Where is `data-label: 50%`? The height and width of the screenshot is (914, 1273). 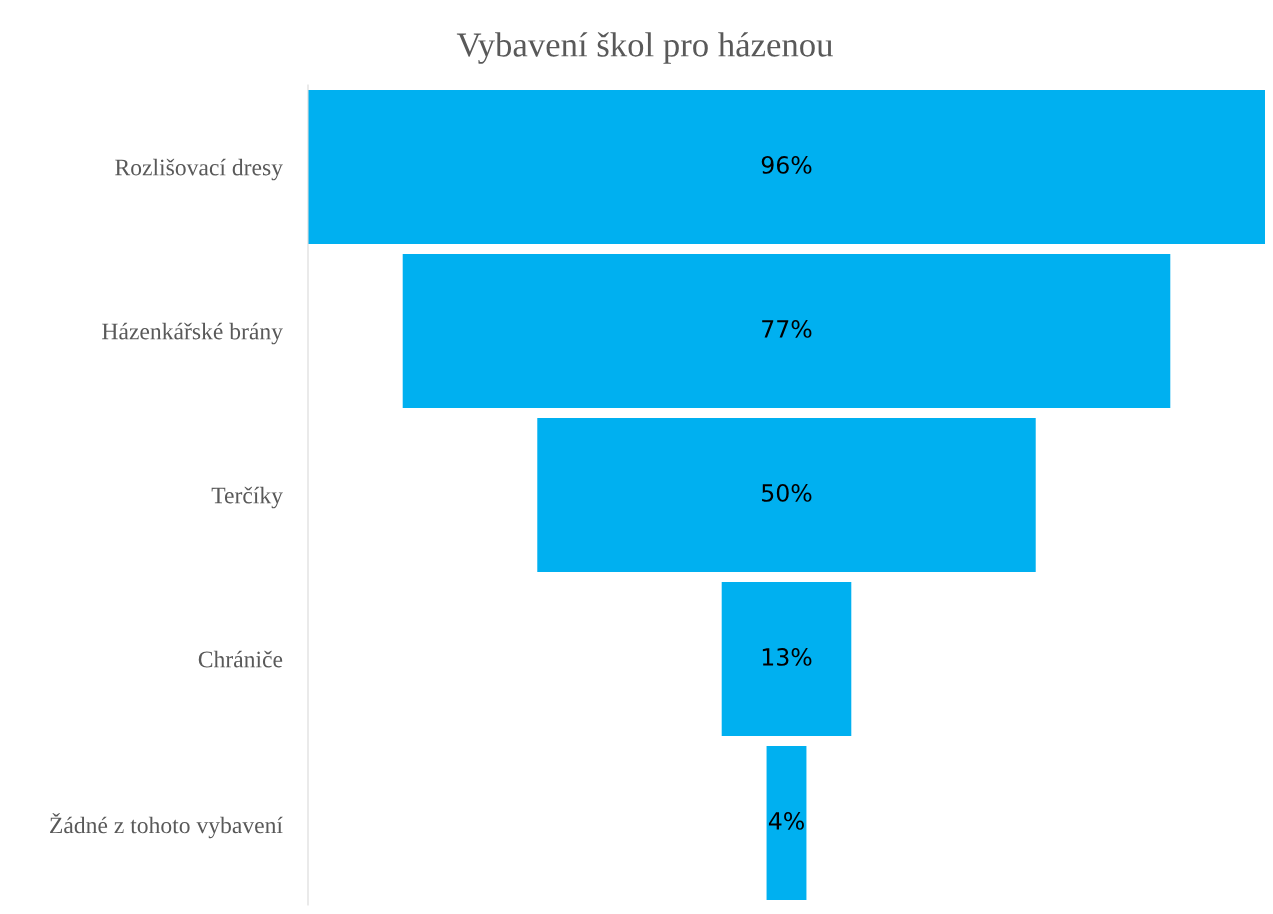
data-label: 50% is located at coordinates (787, 492).